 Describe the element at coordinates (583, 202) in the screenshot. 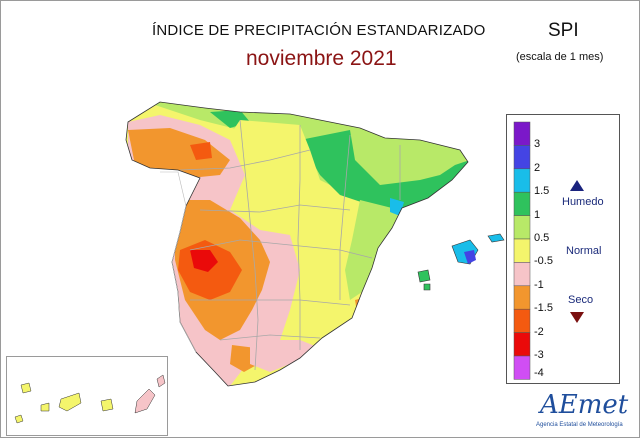

I see `legend-class-wet: Humedo` at that location.